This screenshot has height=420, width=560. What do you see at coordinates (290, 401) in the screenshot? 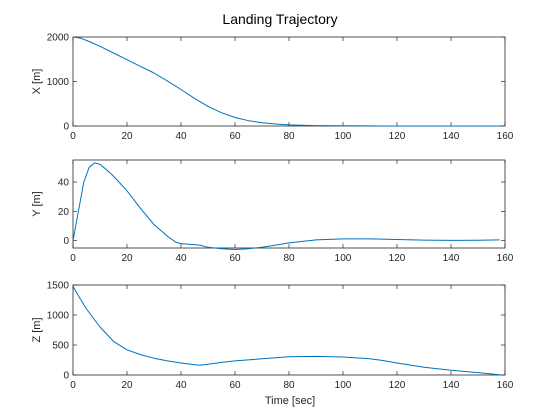
I see `x-axis-label: Time [sec]` at bounding box center [290, 401].